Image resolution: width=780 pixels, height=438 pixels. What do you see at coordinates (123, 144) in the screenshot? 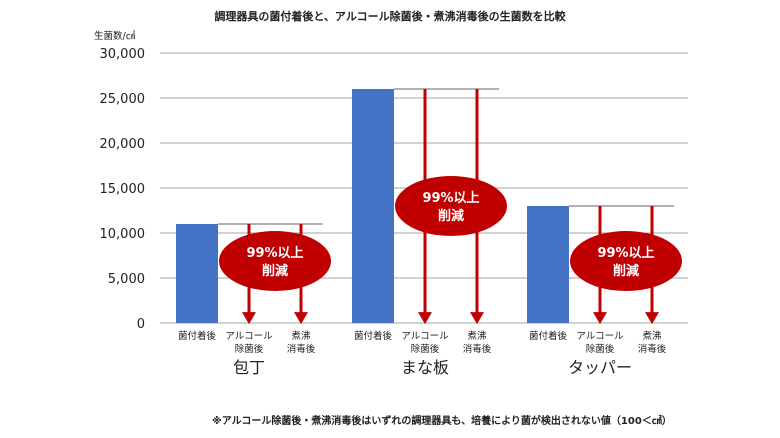
I see `y-tick-label: 20,000` at bounding box center [123, 144].